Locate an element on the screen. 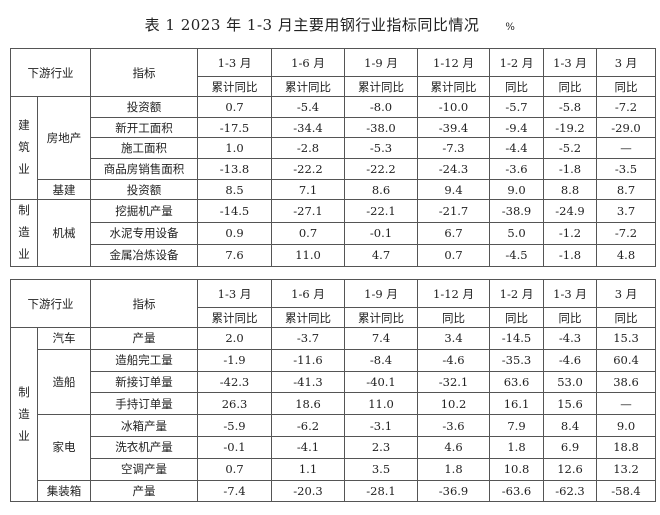  table-row: 施工面积 1.0 -2.8 -5.3 -7.3 -4.4 -5.2— is located at coordinates (333, 148).